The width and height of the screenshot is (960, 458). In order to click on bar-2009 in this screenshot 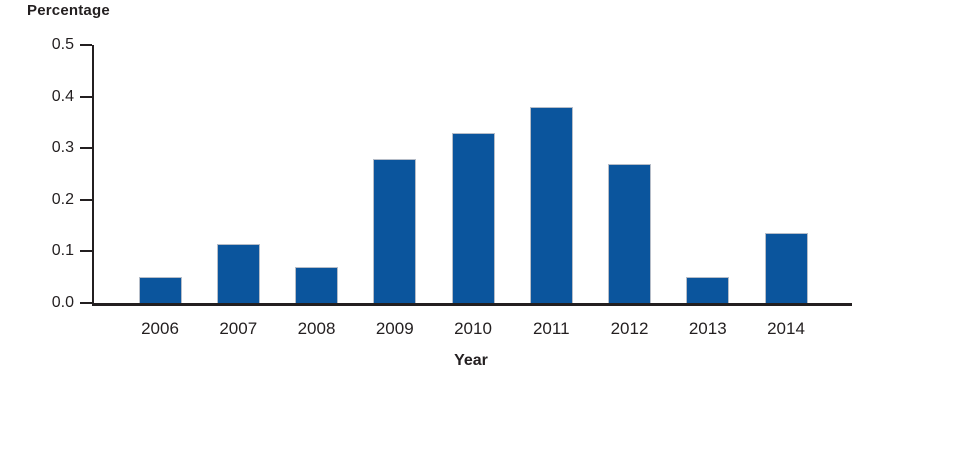, I will do `click(395, 230)`.